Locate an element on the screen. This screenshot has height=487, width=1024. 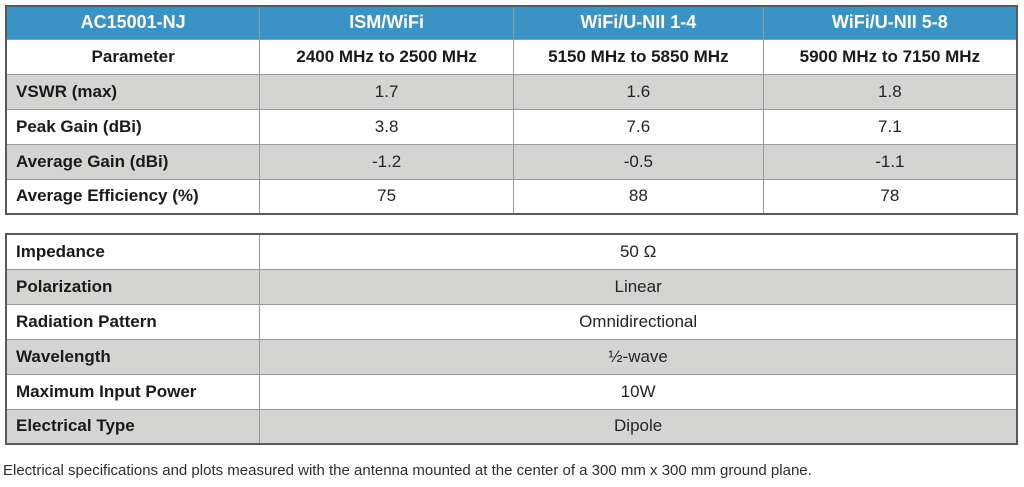
band-header-unii-5-8: WiFi/U-NII 5-8 is located at coordinates (890, 22).